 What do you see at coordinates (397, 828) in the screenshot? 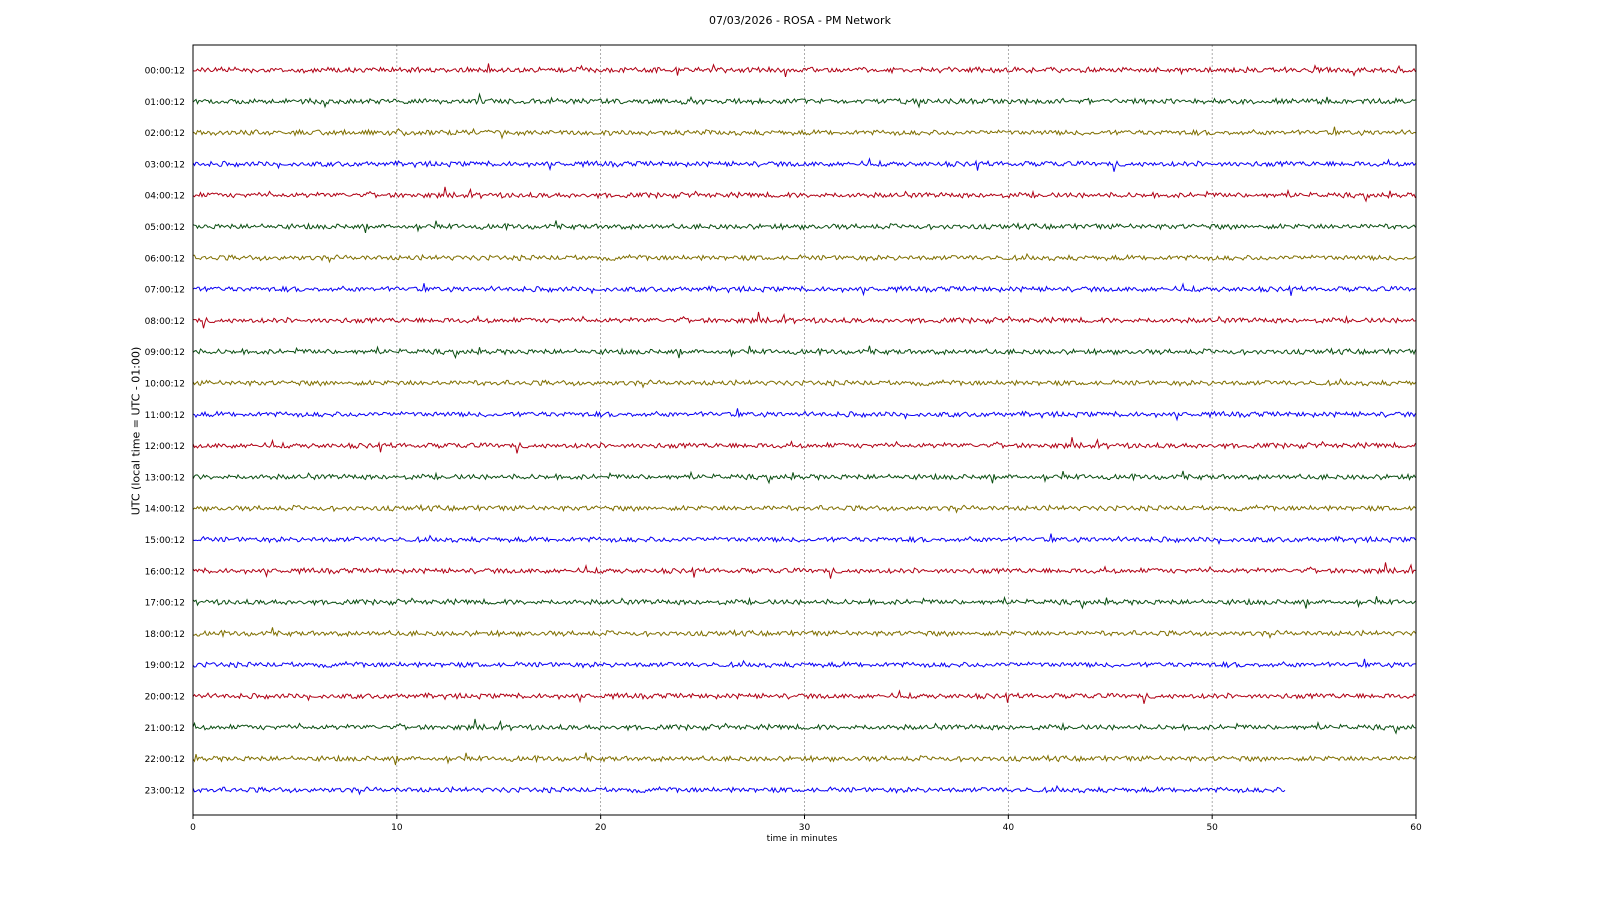
I see `x-tick-label: 10` at bounding box center [397, 828].